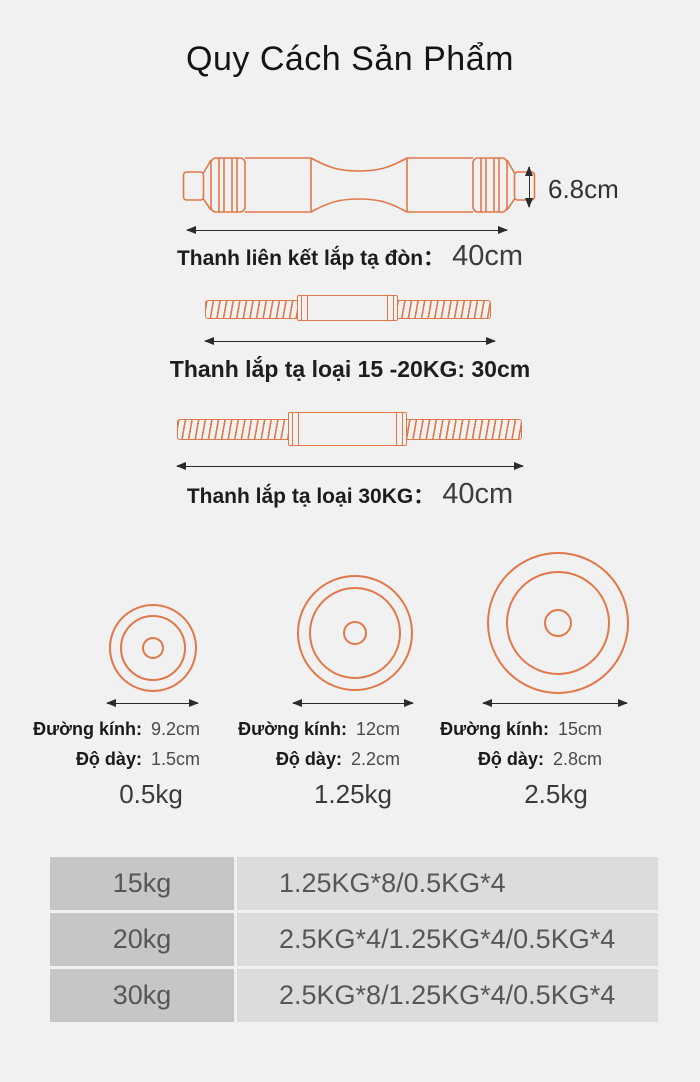  I want to click on table-row: 20kg 2.5KG*4/1.25KG*4/0.5KG*4, so click(354, 939).